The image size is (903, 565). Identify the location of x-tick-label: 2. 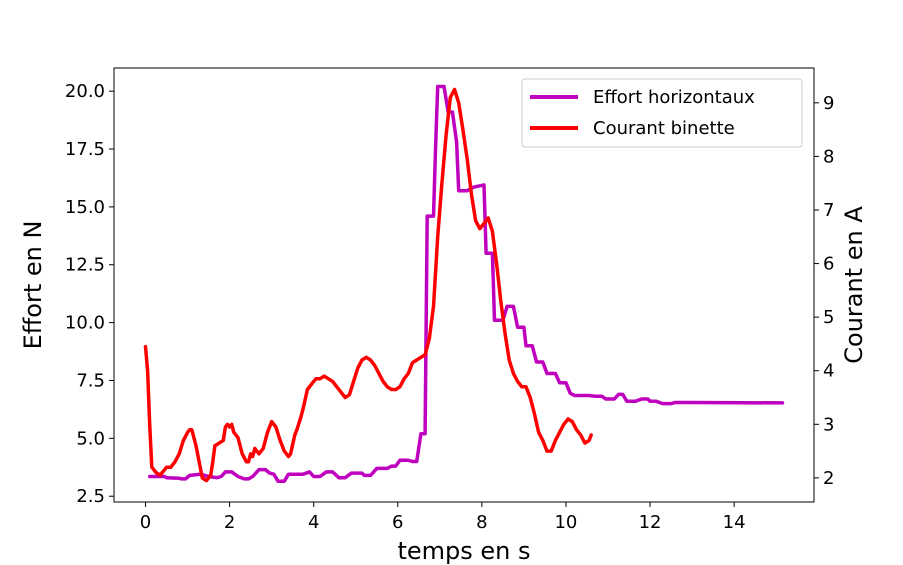
(229, 522).